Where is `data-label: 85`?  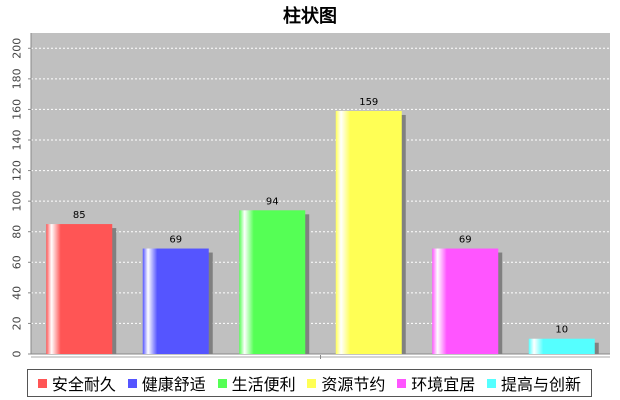 data-label: 85 is located at coordinates (79, 215).